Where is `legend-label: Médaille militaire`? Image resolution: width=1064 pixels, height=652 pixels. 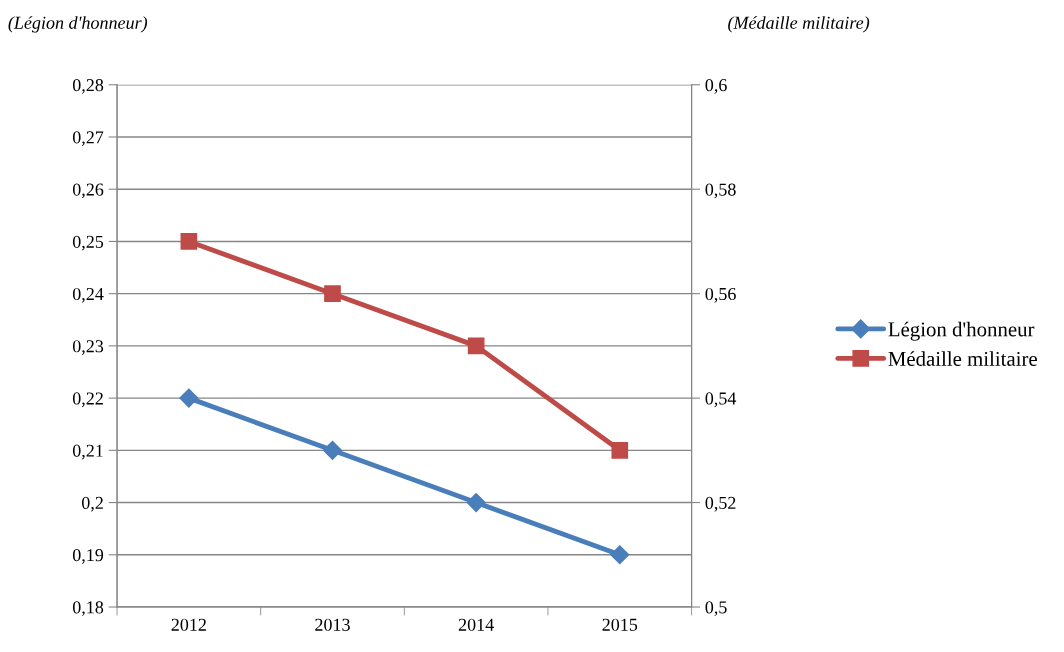
legend-label: Médaille militaire is located at coordinates (962, 358).